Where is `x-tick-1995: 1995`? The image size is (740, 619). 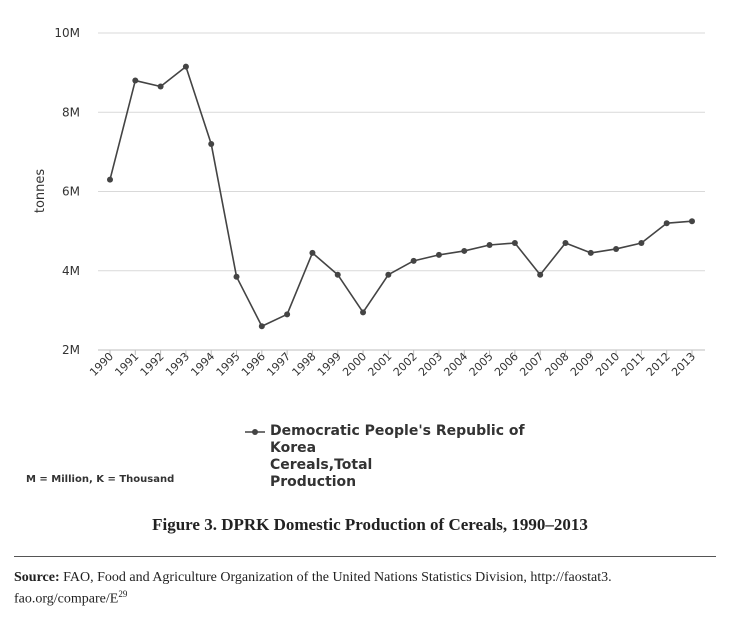 x-tick-1995: 1995 is located at coordinates (228, 364).